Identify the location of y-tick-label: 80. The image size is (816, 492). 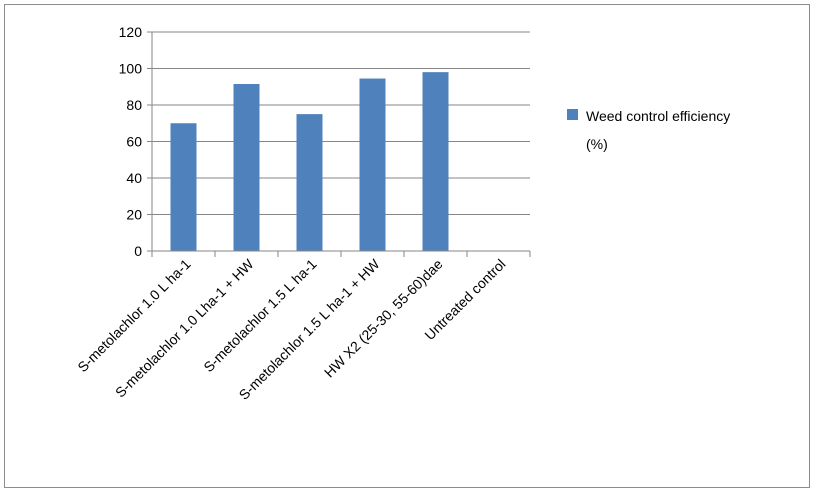
(134, 105).